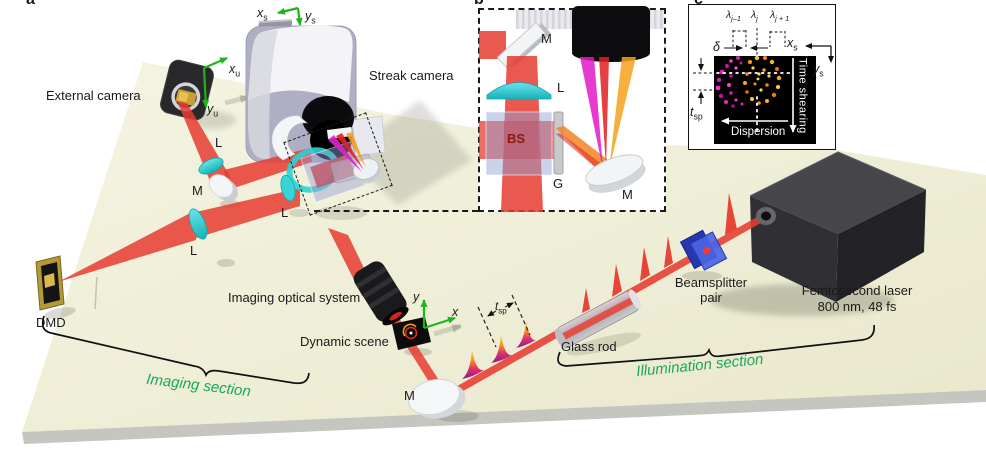  Describe the element at coordinates (795, 47) in the screenshot. I see `inset-c-xs-sub: s` at that location.